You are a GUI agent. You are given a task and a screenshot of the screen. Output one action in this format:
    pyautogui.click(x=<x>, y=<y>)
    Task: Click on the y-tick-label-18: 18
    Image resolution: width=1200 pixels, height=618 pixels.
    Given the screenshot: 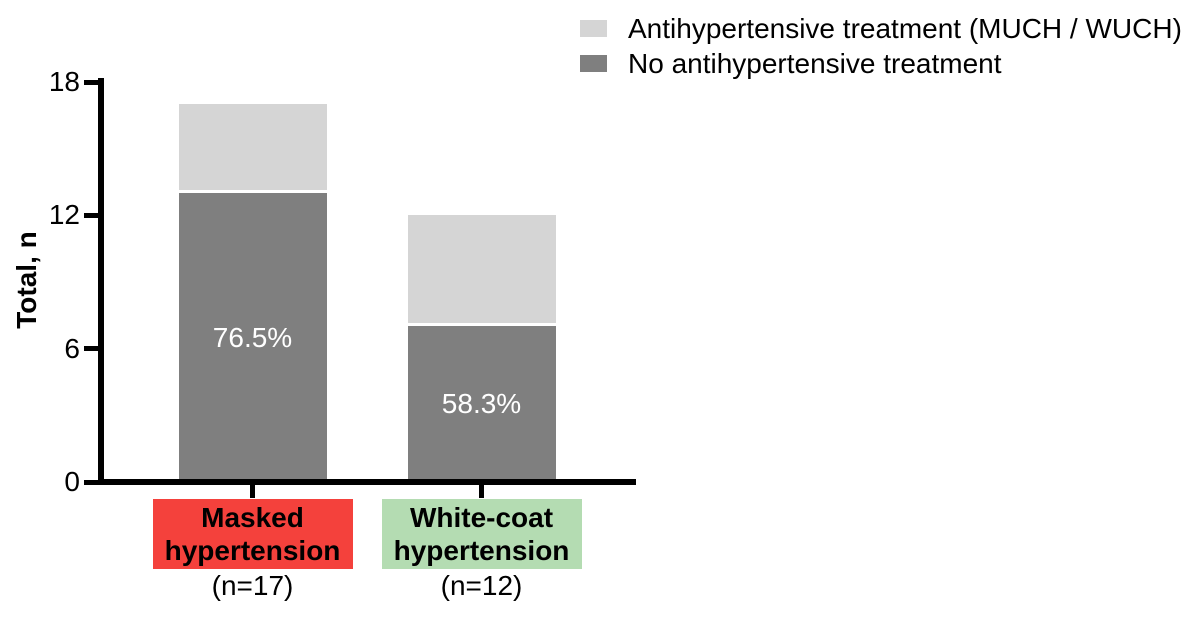 What is the action you would take?
    pyautogui.click(x=64, y=81)
    